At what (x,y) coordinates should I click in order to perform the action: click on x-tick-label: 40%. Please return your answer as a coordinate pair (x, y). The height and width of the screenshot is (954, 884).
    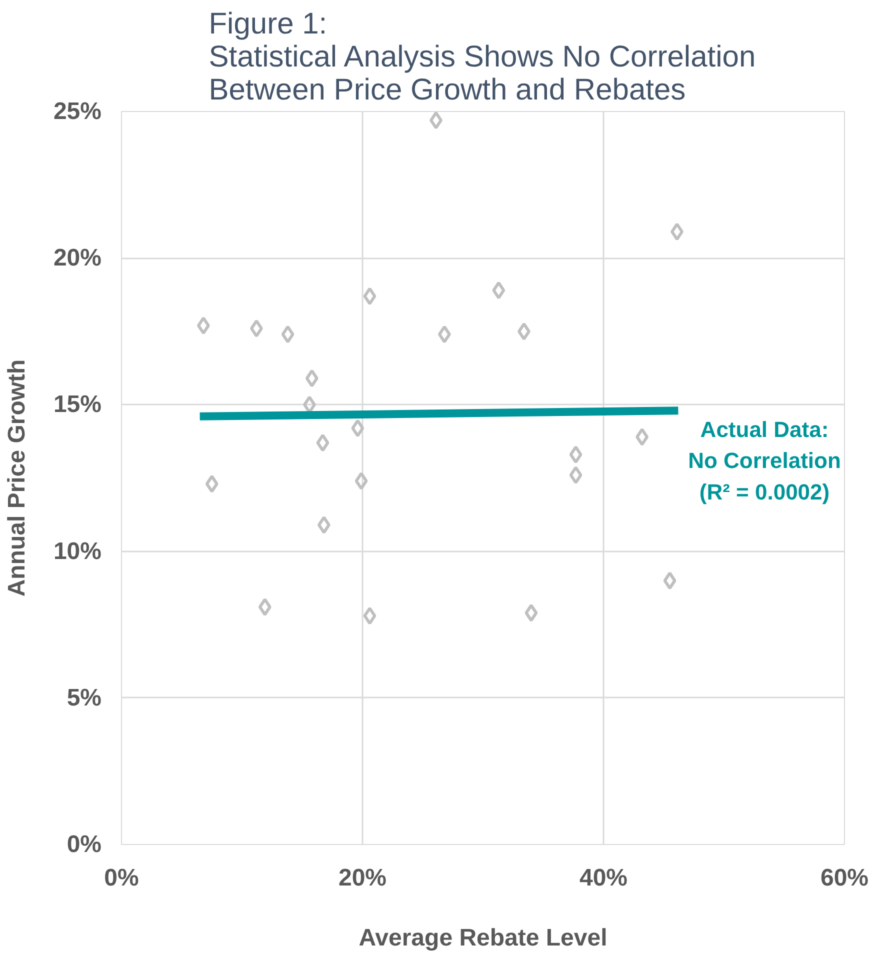
    Looking at the image, I should click on (603, 878).